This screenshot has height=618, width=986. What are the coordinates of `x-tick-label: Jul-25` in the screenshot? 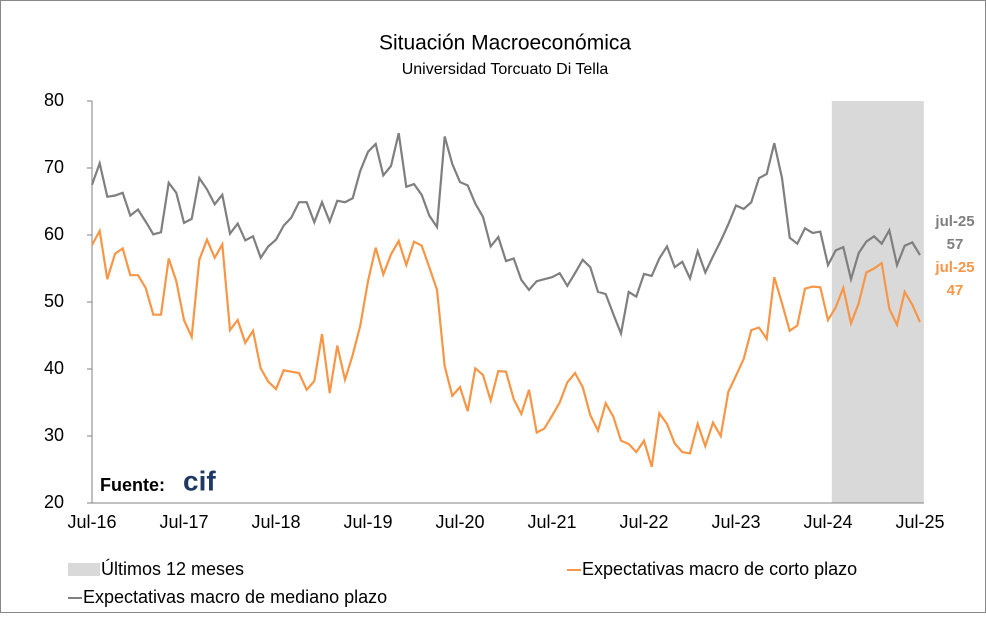 It's located at (919, 522).